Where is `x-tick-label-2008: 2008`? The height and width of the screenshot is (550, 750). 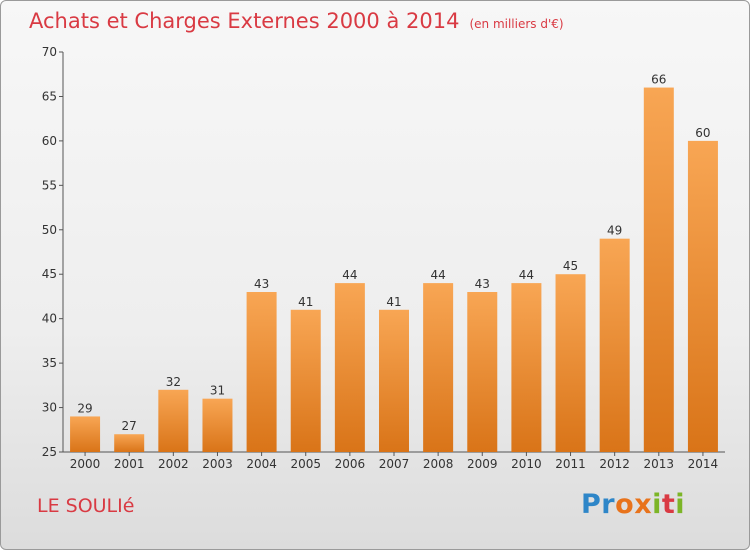 x-tick-label-2008: 2008 is located at coordinates (438, 464).